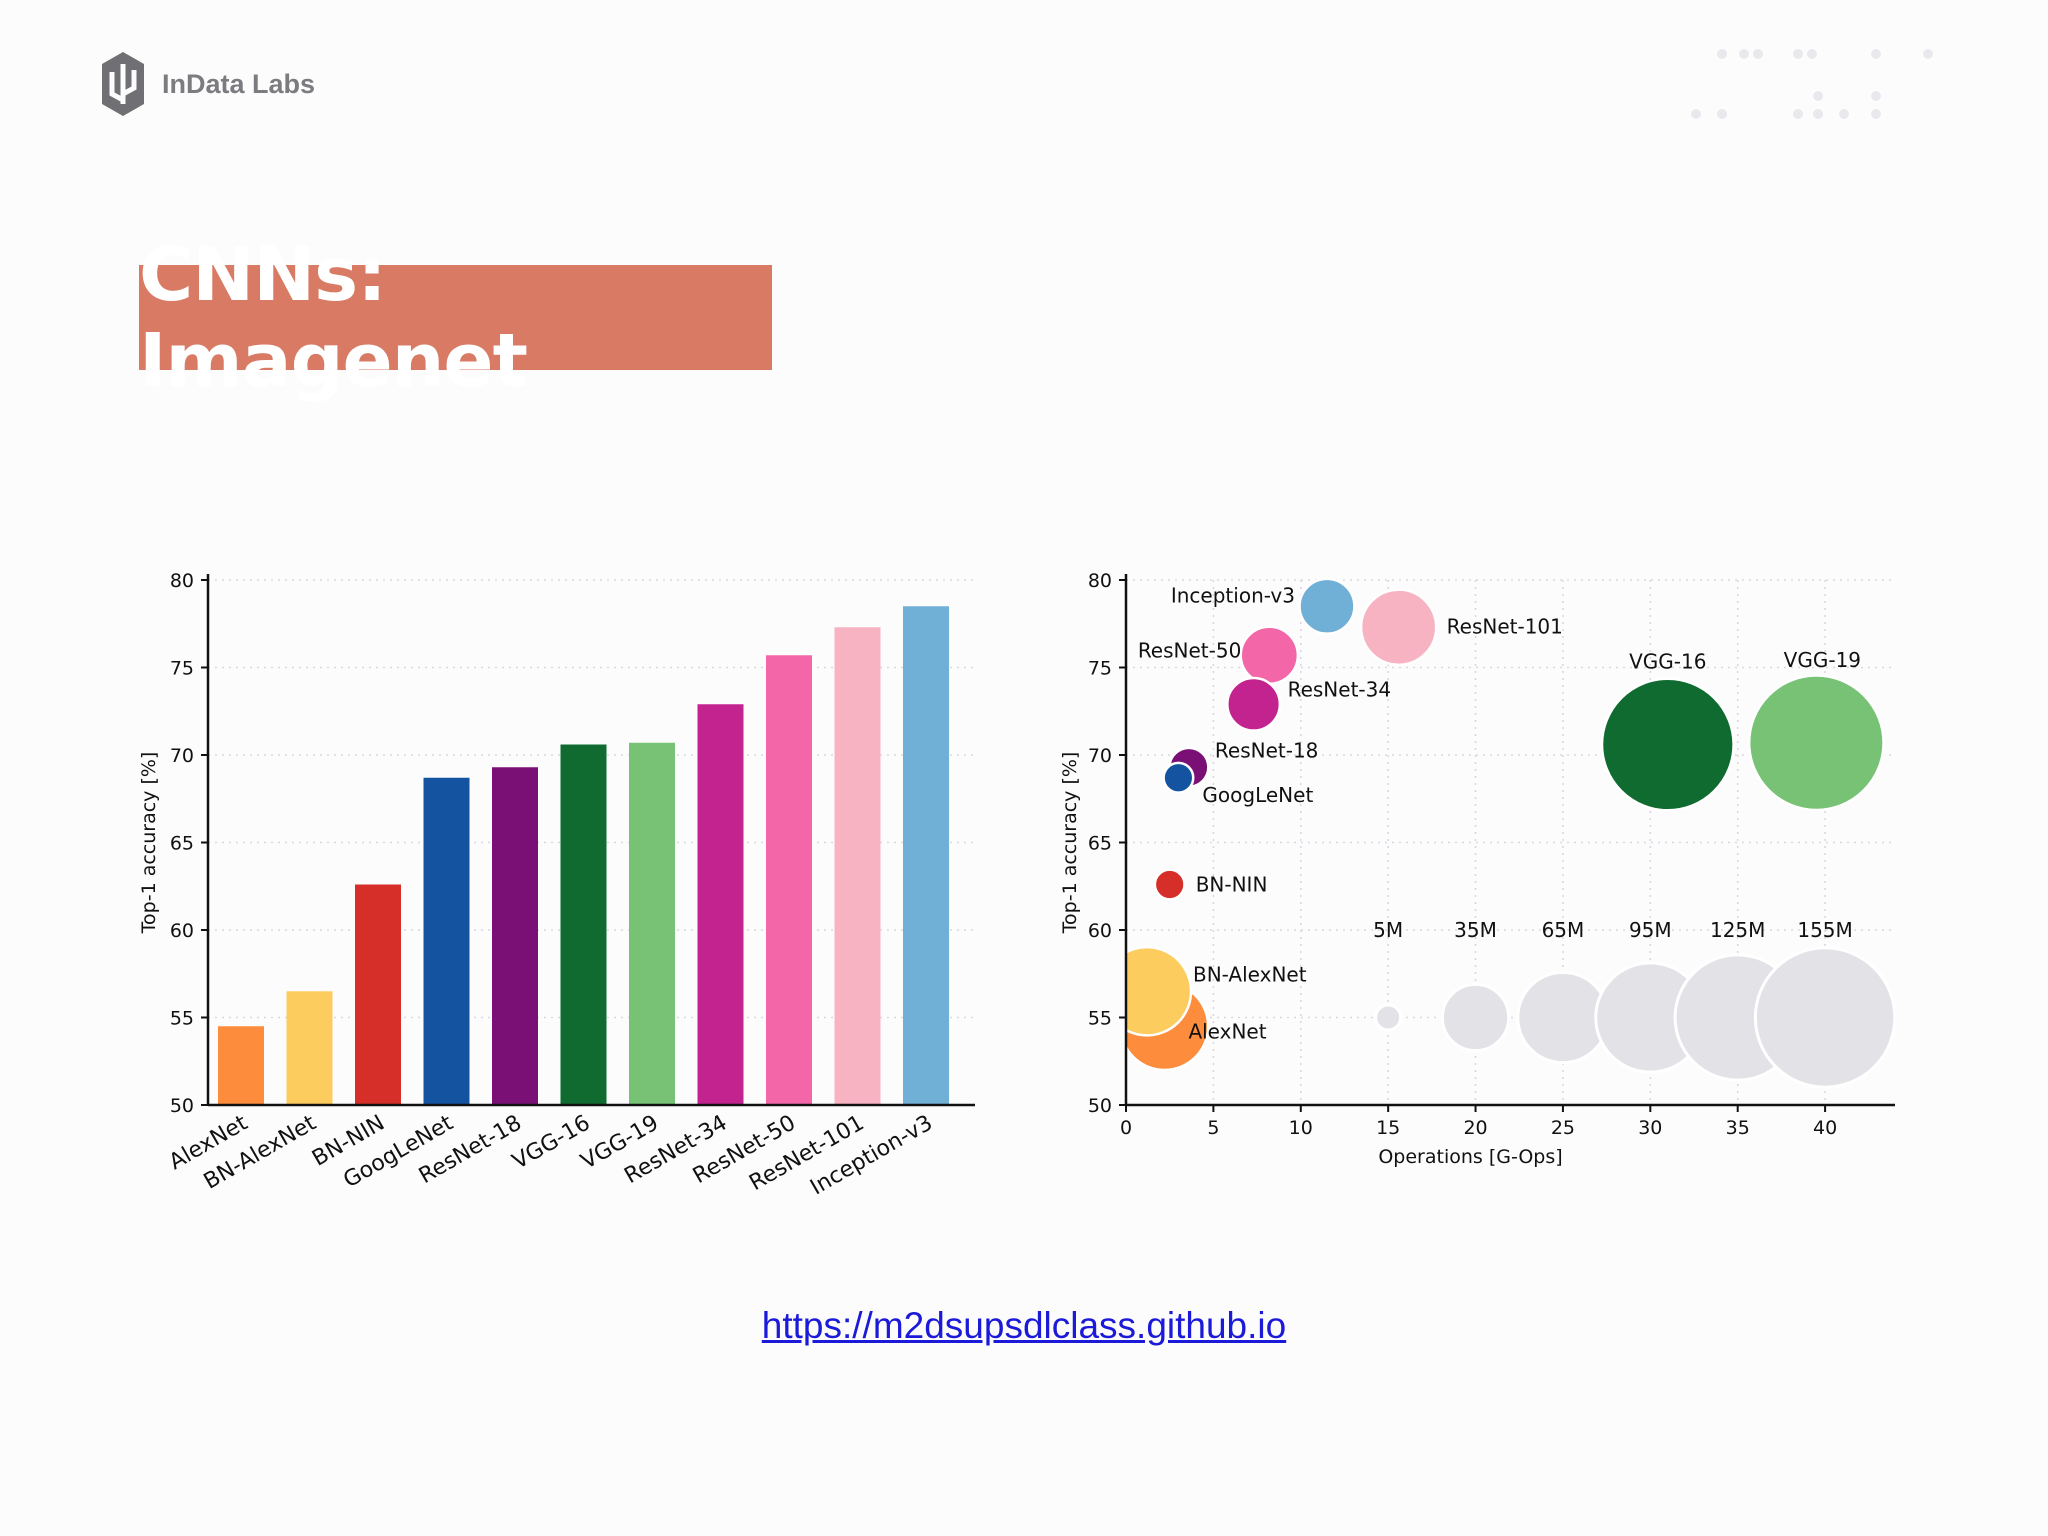 Image resolution: width=2048 pixels, height=1536 pixels. I want to click on bubble-label: AlexNet, so click(1227, 1031).